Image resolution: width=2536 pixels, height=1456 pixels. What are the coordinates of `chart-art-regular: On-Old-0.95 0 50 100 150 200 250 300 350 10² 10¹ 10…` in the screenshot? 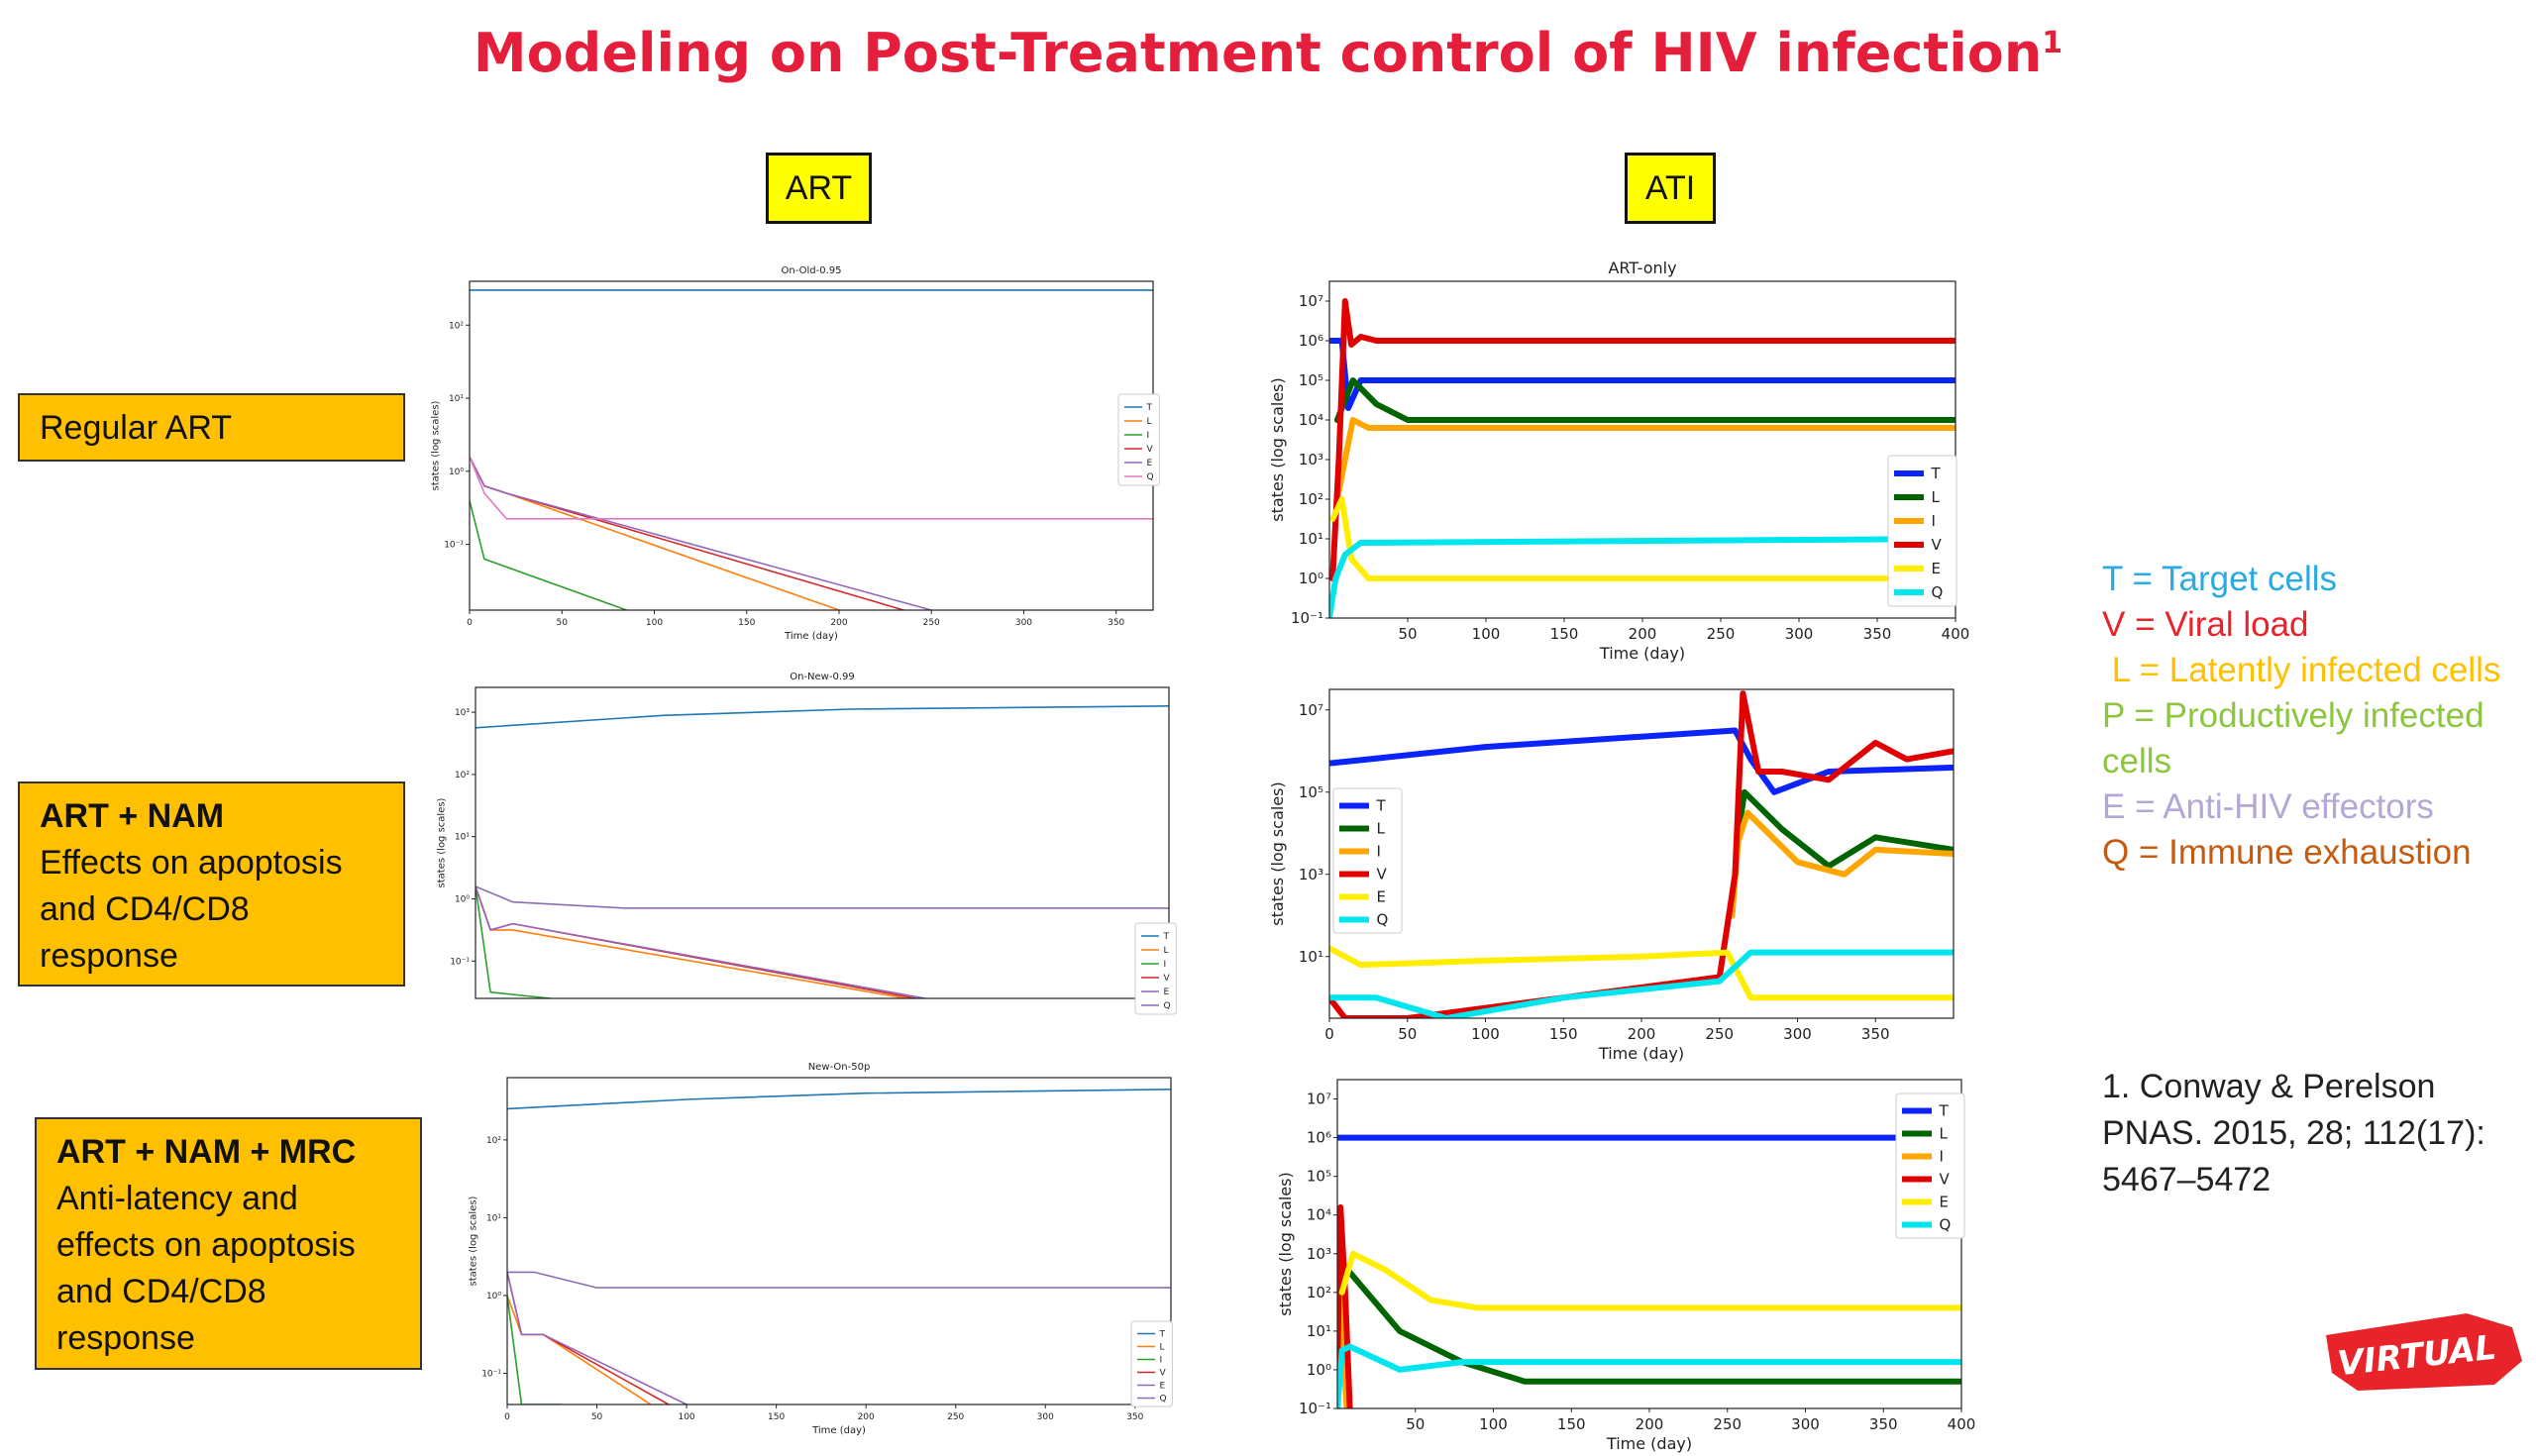 It's located at (810, 451).